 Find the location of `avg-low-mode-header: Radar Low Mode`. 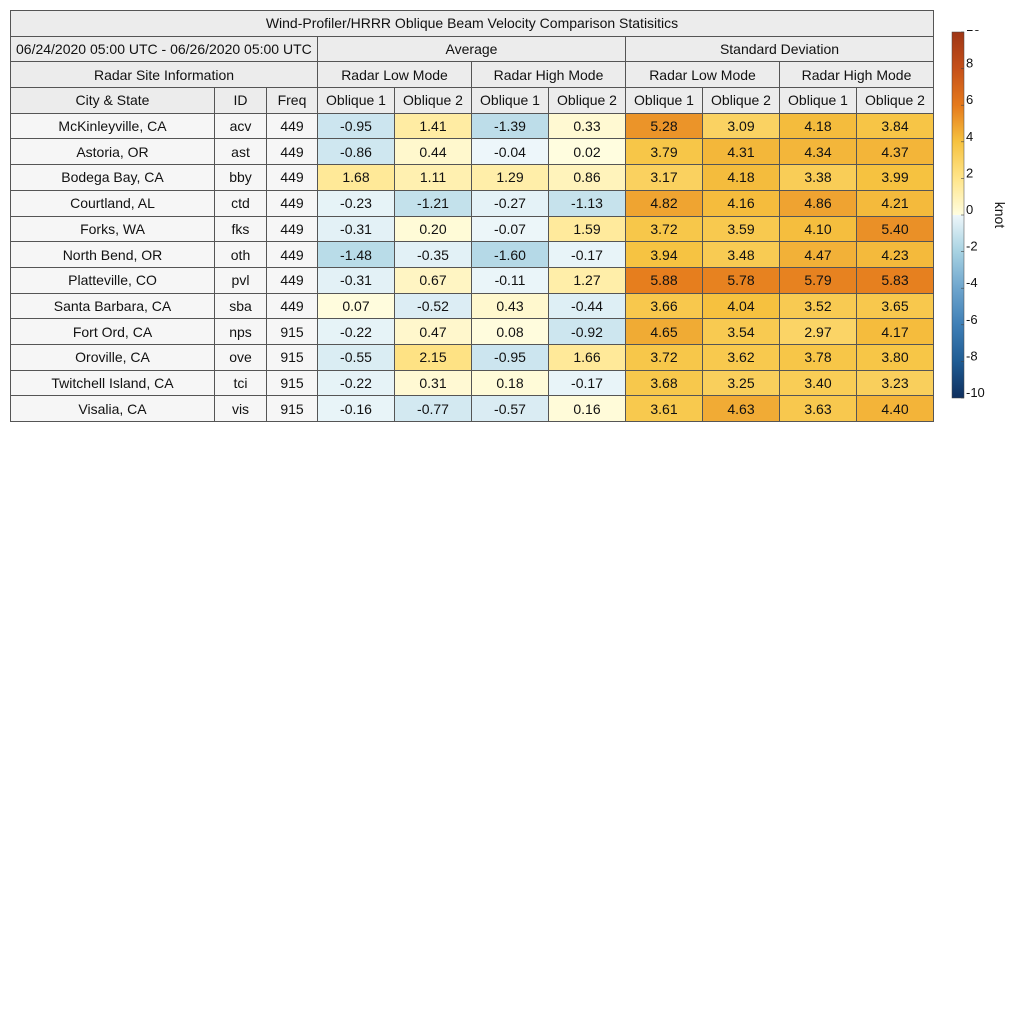

avg-low-mode-header: Radar Low Mode is located at coordinates (394, 75).